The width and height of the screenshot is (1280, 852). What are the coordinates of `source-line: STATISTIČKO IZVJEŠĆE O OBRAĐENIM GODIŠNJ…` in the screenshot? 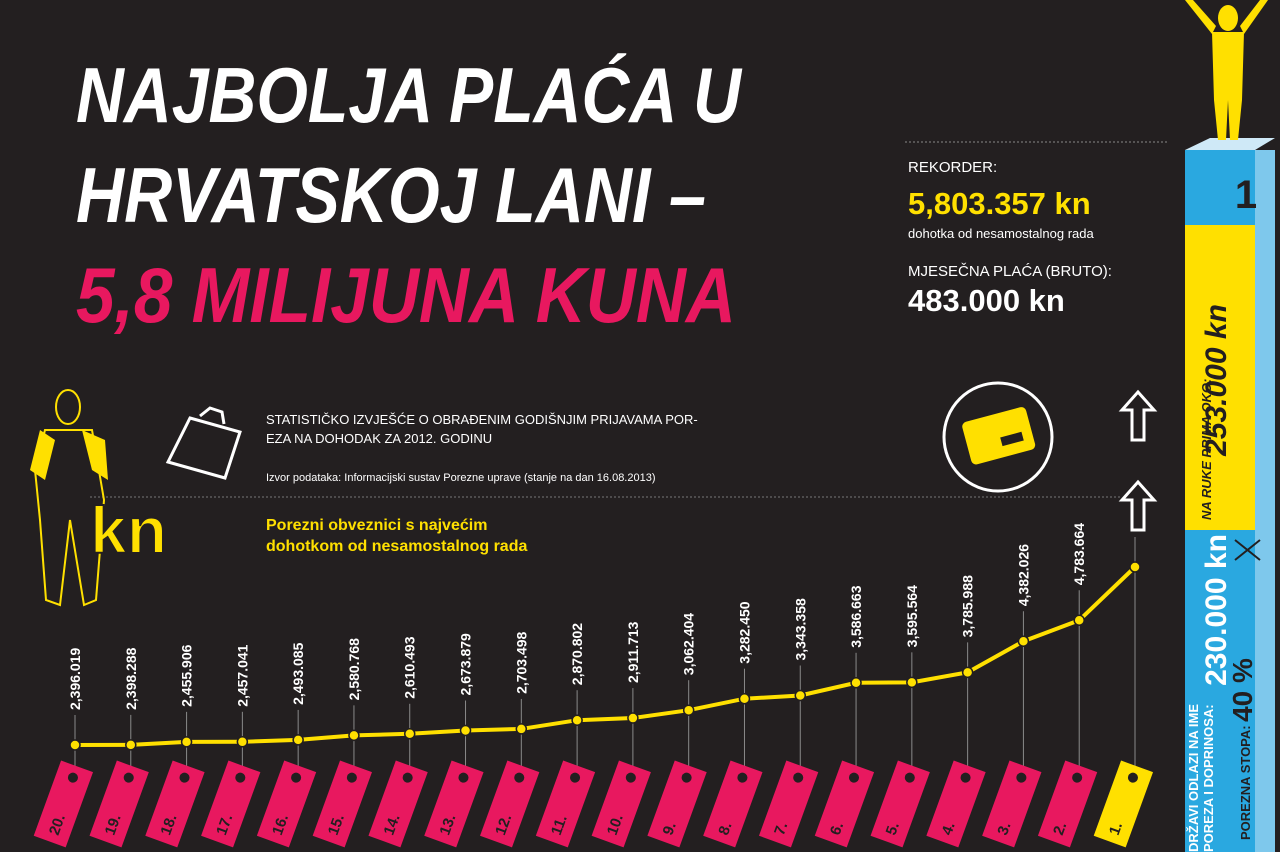 It's located at (482, 419).